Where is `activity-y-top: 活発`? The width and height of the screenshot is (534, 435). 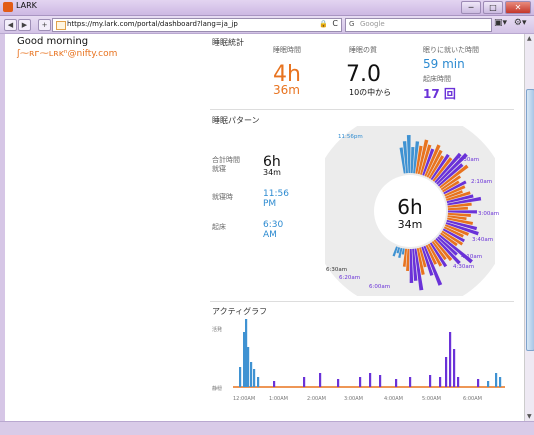 activity-y-top: 活発 is located at coordinates (217, 330).